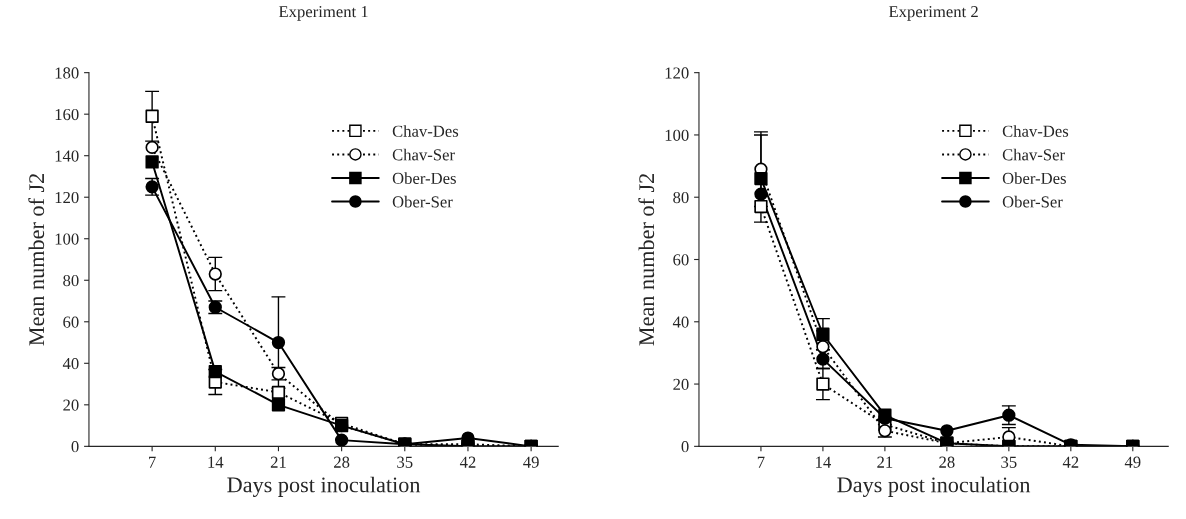  Describe the element at coordinates (67, 73) in the screenshot. I see `y-tick-label: 180` at that location.